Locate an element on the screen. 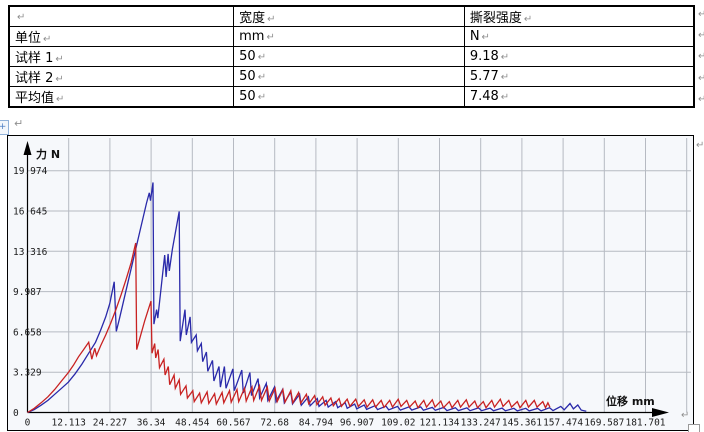 This screenshot has width=704, height=432. y-tick-label: 0 is located at coordinates (16, 413).